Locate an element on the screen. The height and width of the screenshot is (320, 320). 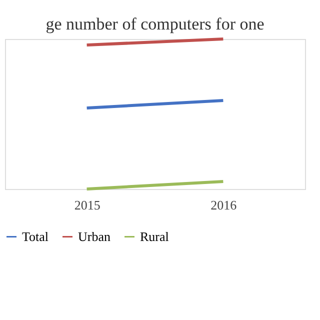
legend-label: Total is located at coordinates (35, 236).